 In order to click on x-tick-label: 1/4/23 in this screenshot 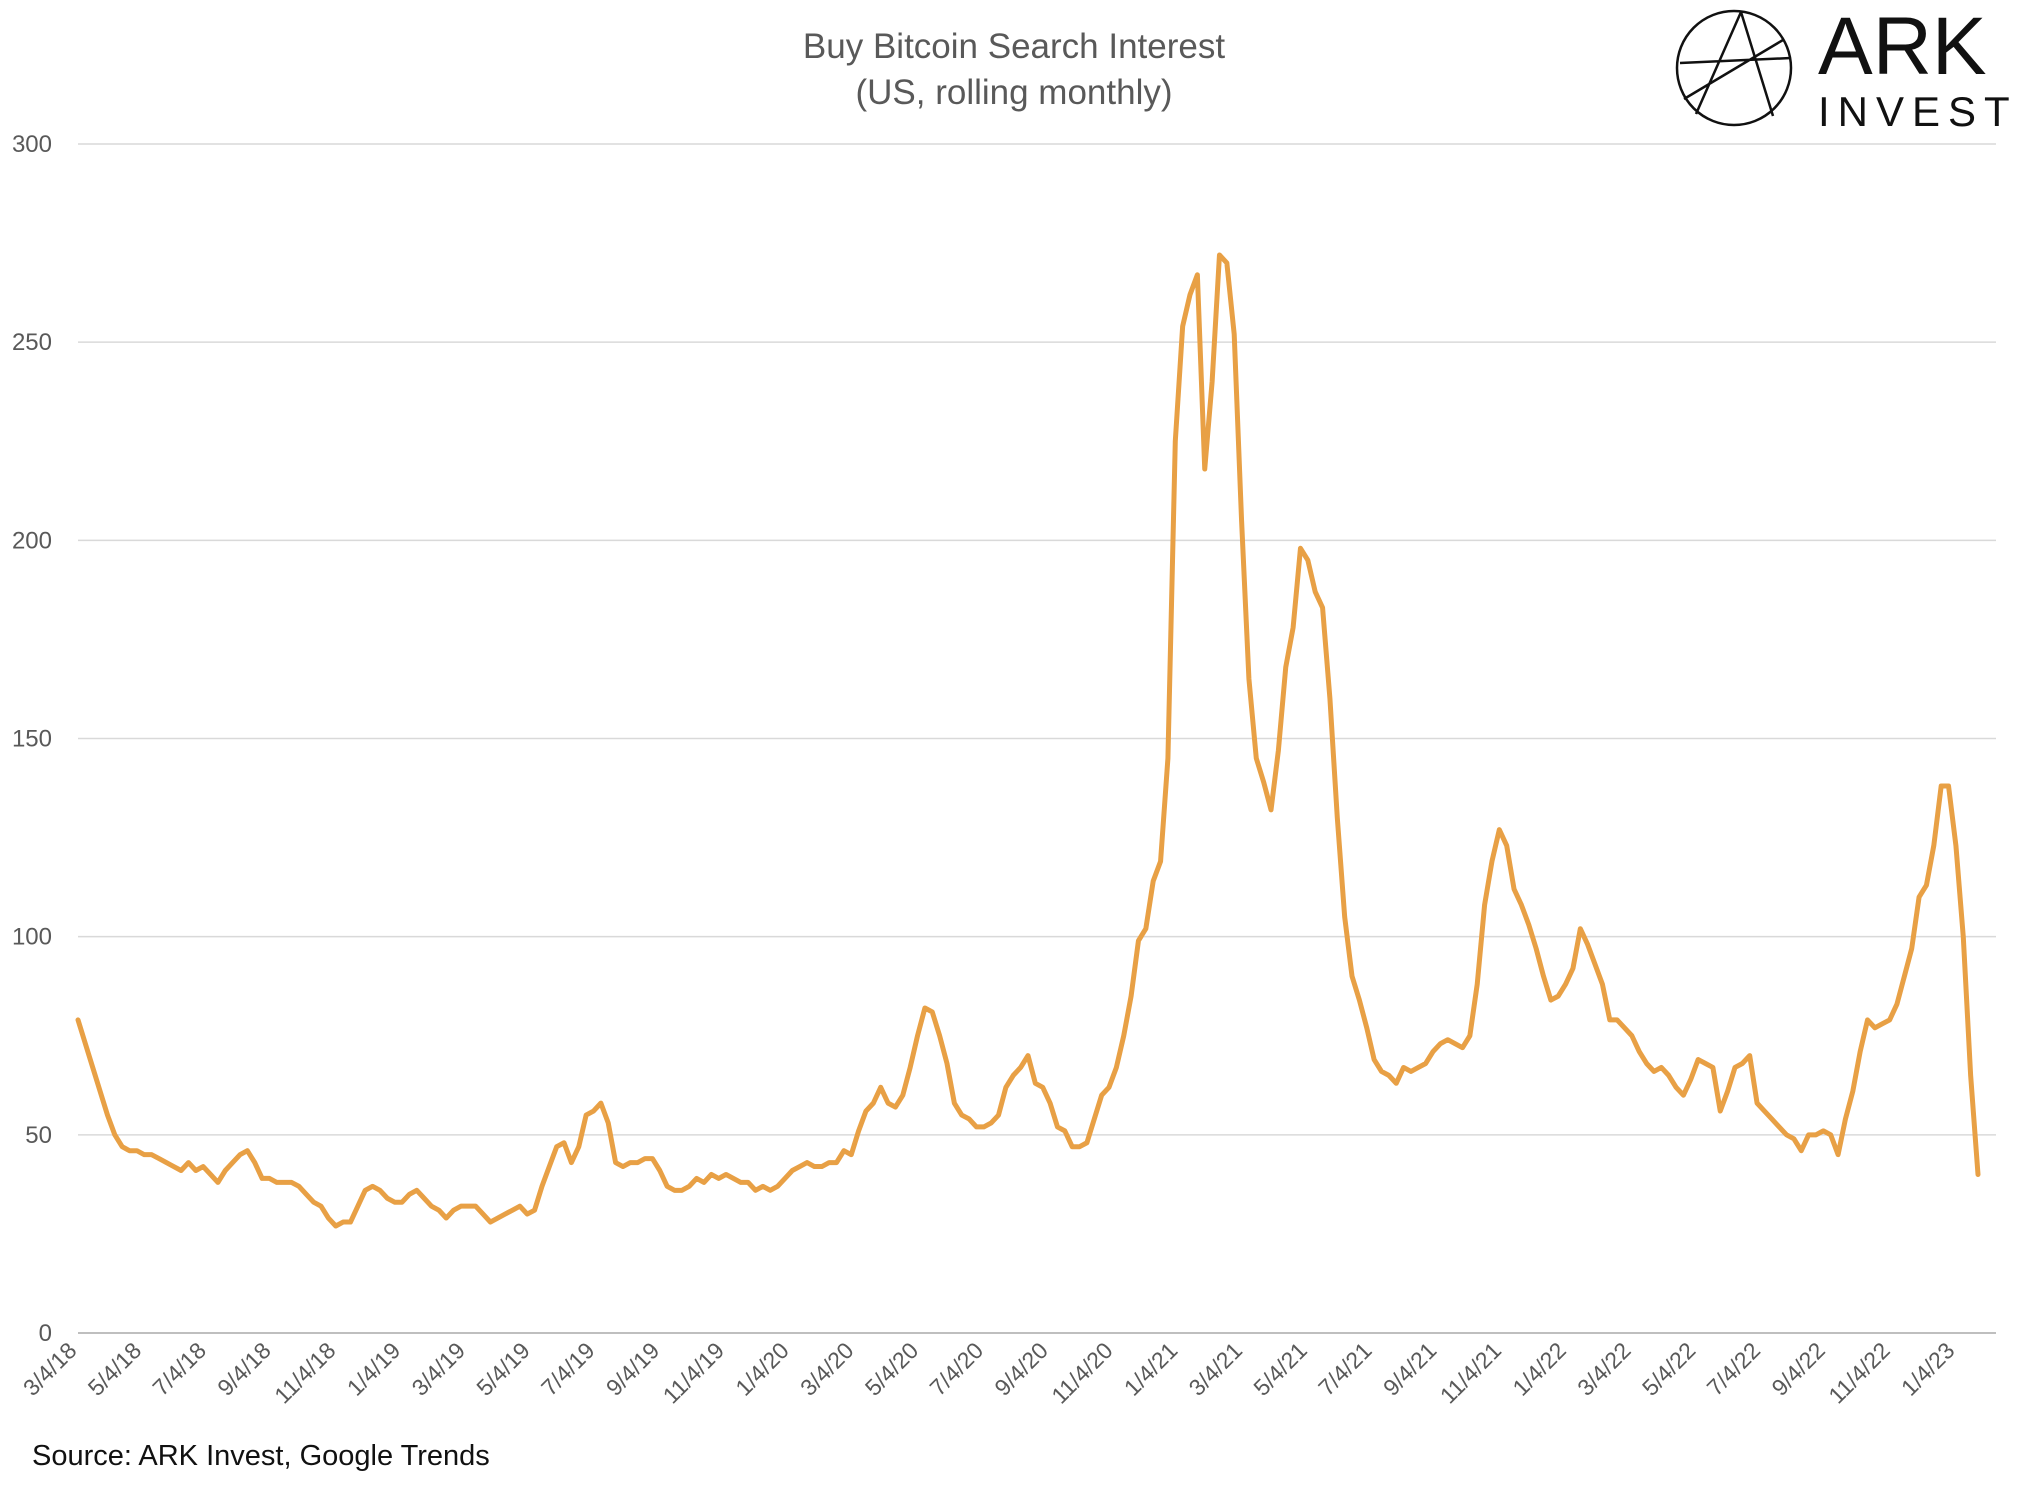, I will do `click(1928, 1369)`.